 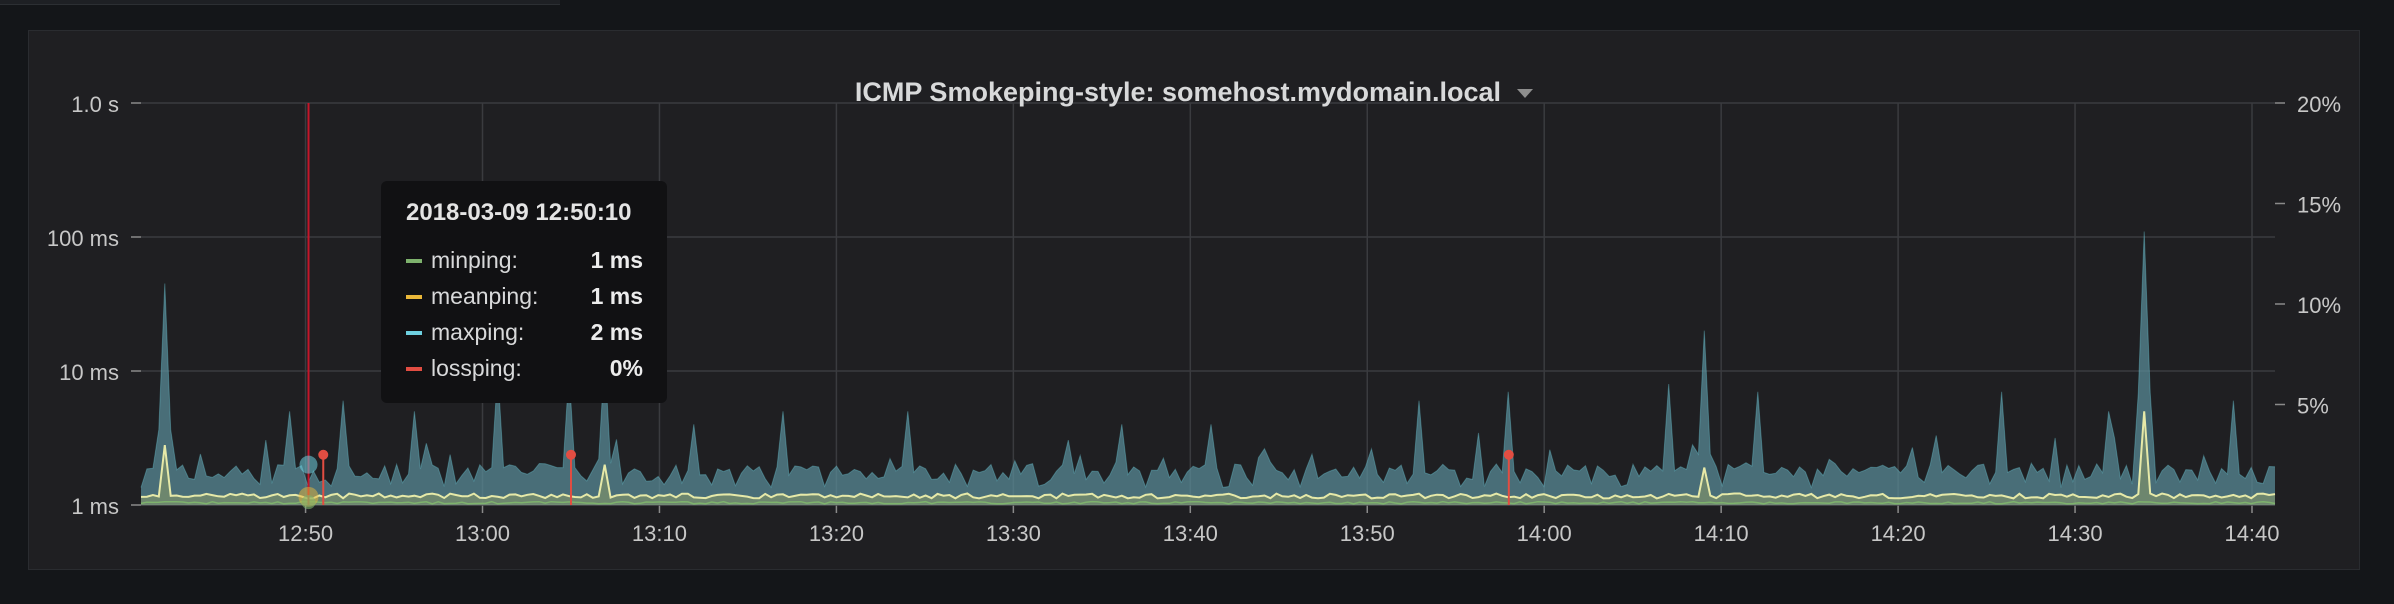 I want to click on y-right-axis-tick-label: 20%, so click(x=2319, y=104).